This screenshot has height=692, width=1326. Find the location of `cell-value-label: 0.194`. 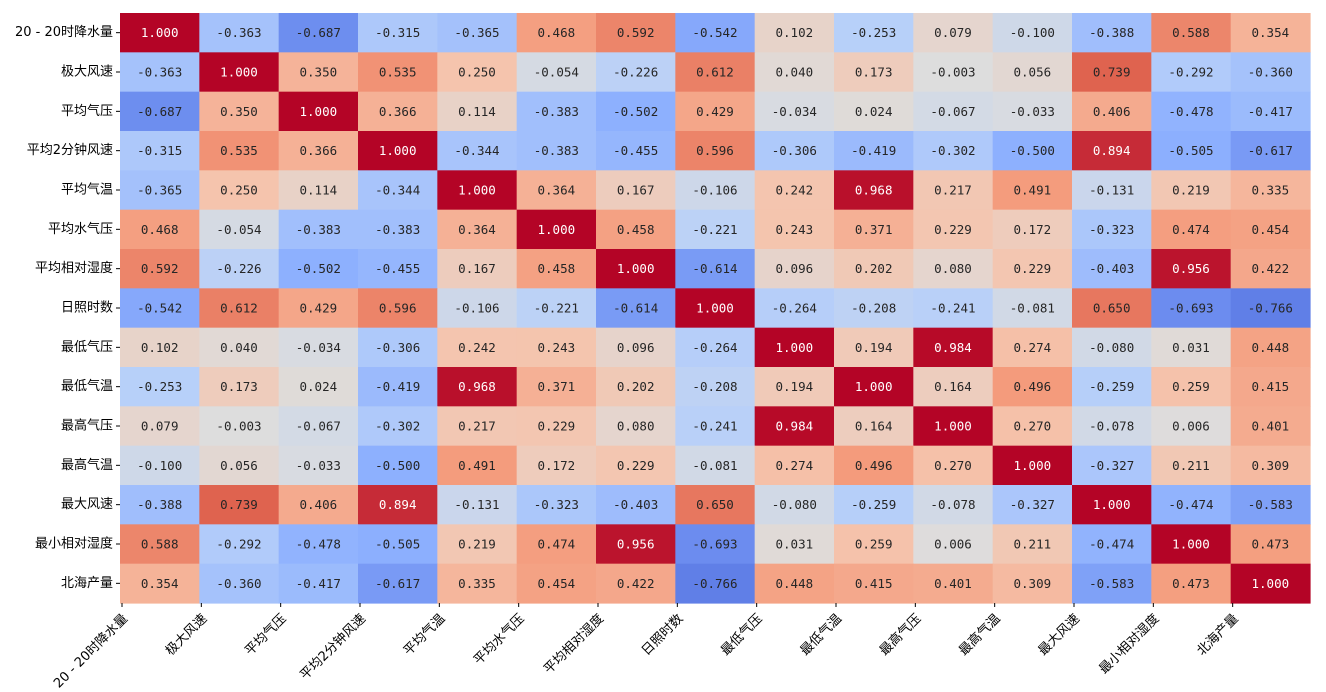

cell-value-label: 0.194 is located at coordinates (874, 347).